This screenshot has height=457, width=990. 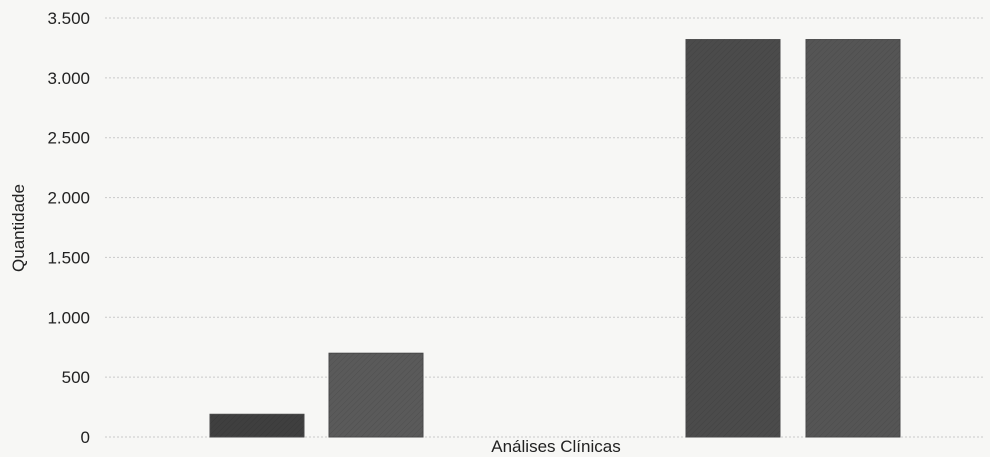 I want to click on y-tick-label: 0, so click(x=85, y=437).